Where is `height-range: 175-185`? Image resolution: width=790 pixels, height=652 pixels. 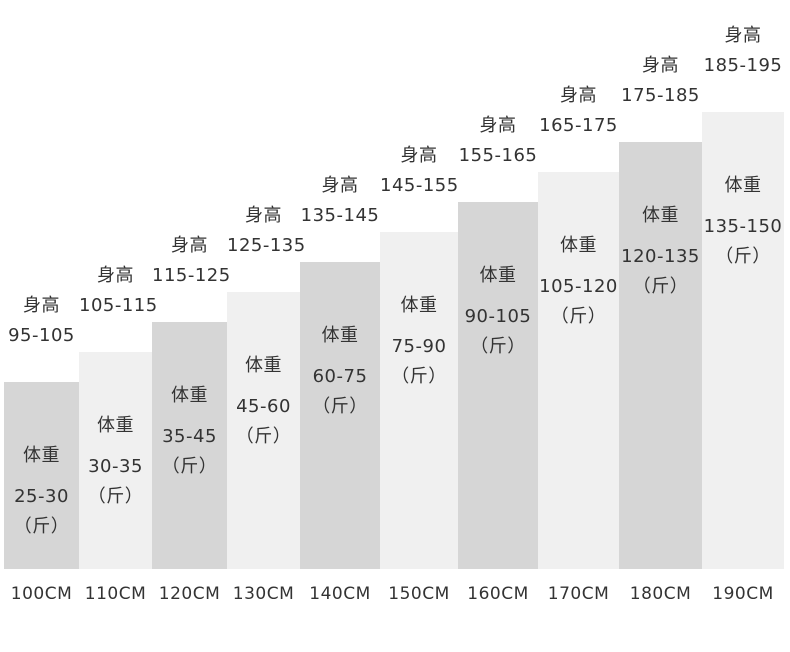
height-range: 175-185 is located at coordinates (660, 95).